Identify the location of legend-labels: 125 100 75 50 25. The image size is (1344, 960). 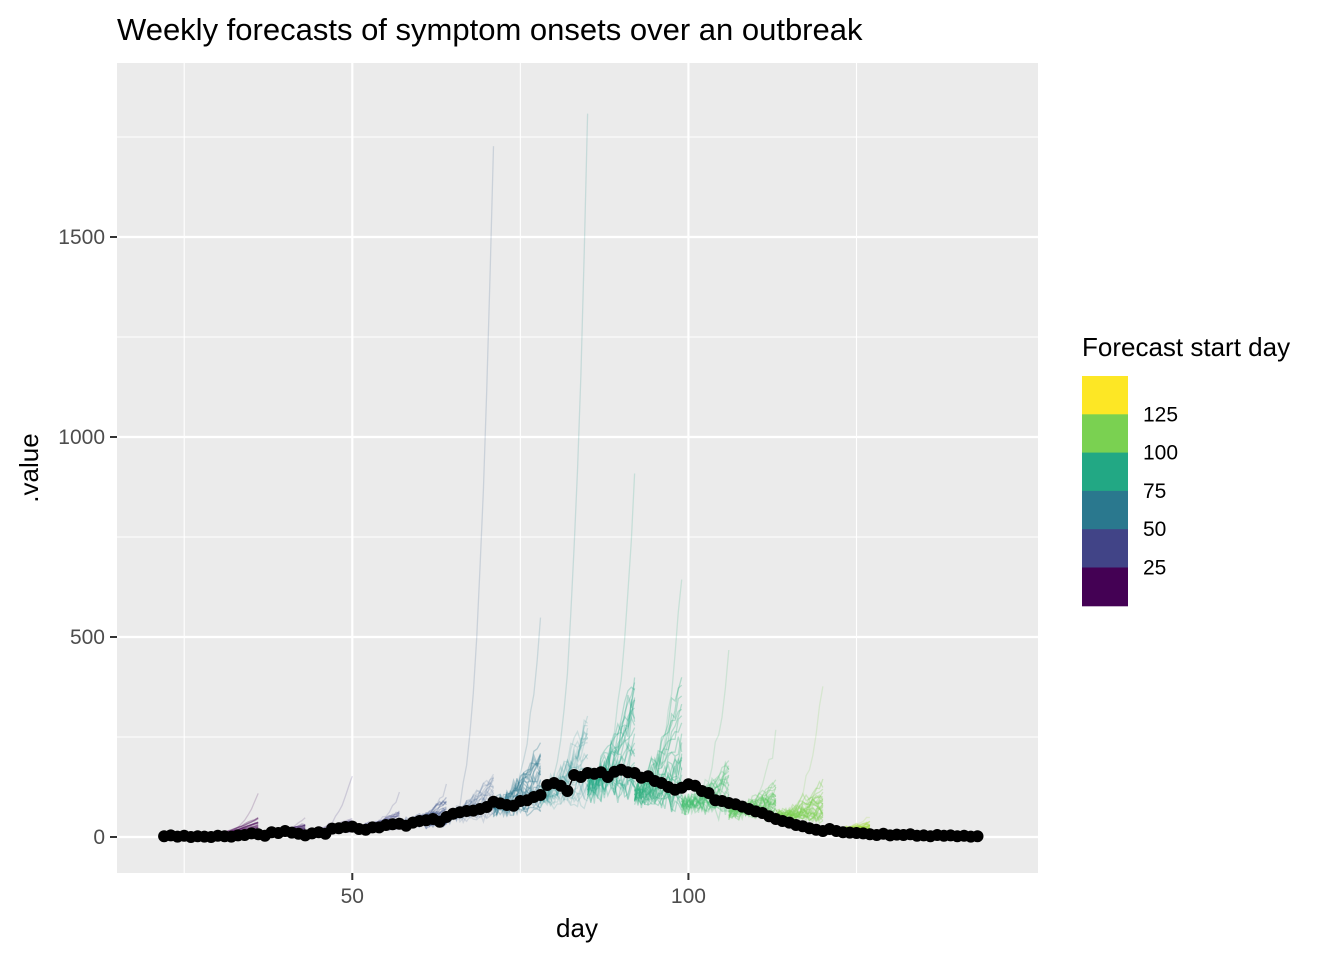
(1160, 491).